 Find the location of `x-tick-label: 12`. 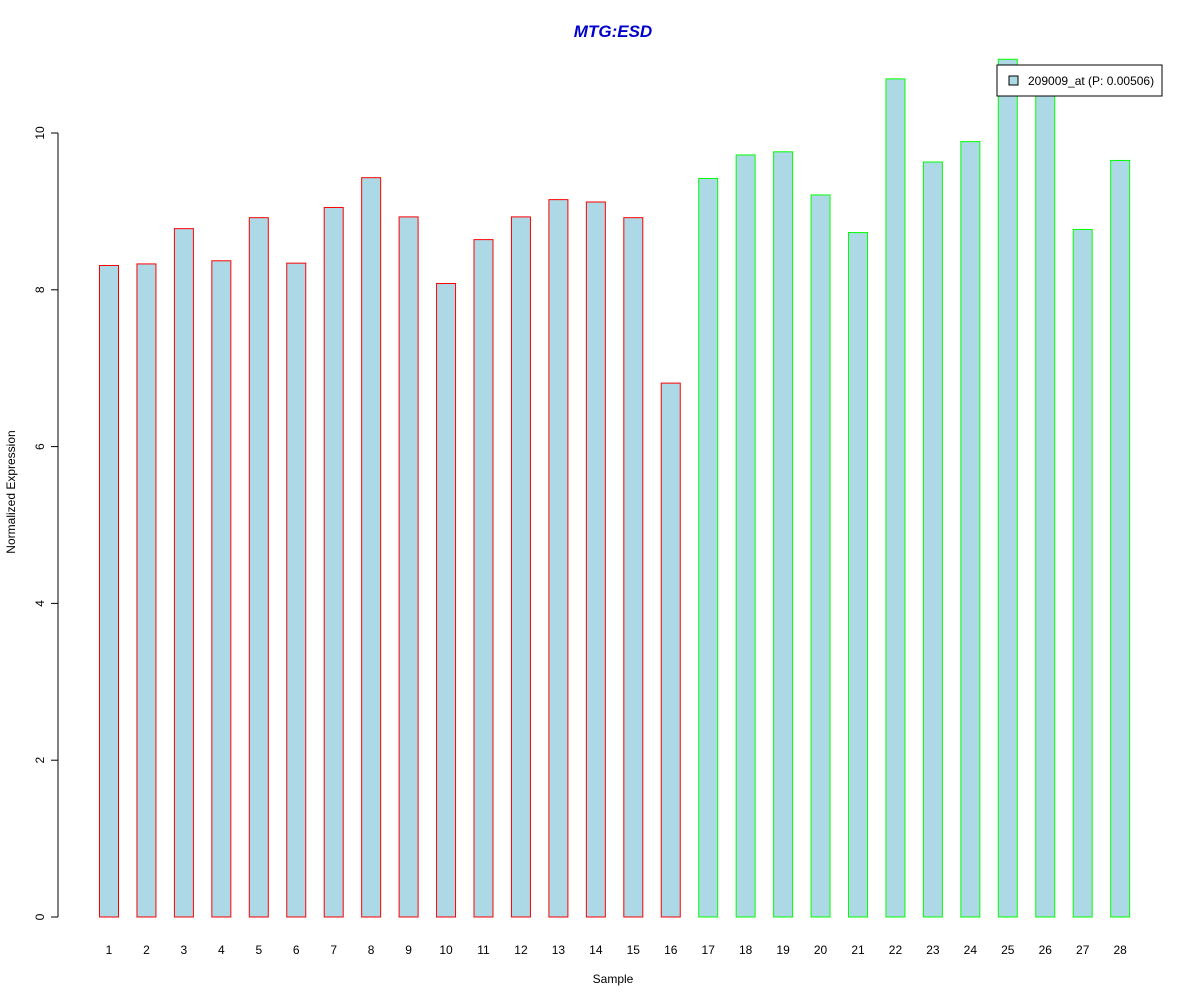

x-tick-label: 12 is located at coordinates (521, 950).